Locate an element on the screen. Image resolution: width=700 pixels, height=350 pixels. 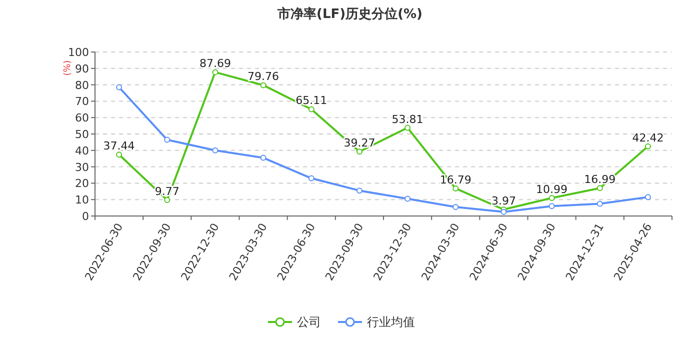
data-label: 3.97 is located at coordinates (503, 201).